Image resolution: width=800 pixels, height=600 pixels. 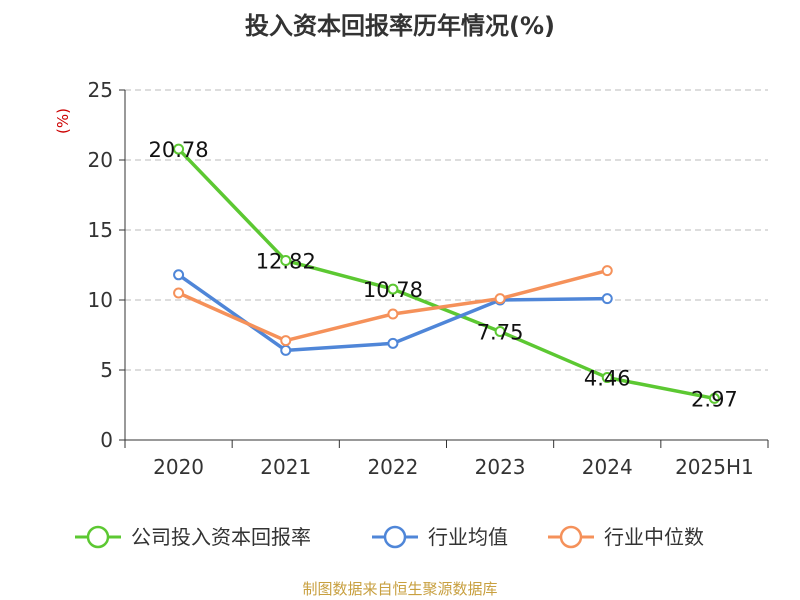 What do you see at coordinates (400, 26) in the screenshot?
I see `chart-title: 投入资本回报率历年情况(%)` at bounding box center [400, 26].